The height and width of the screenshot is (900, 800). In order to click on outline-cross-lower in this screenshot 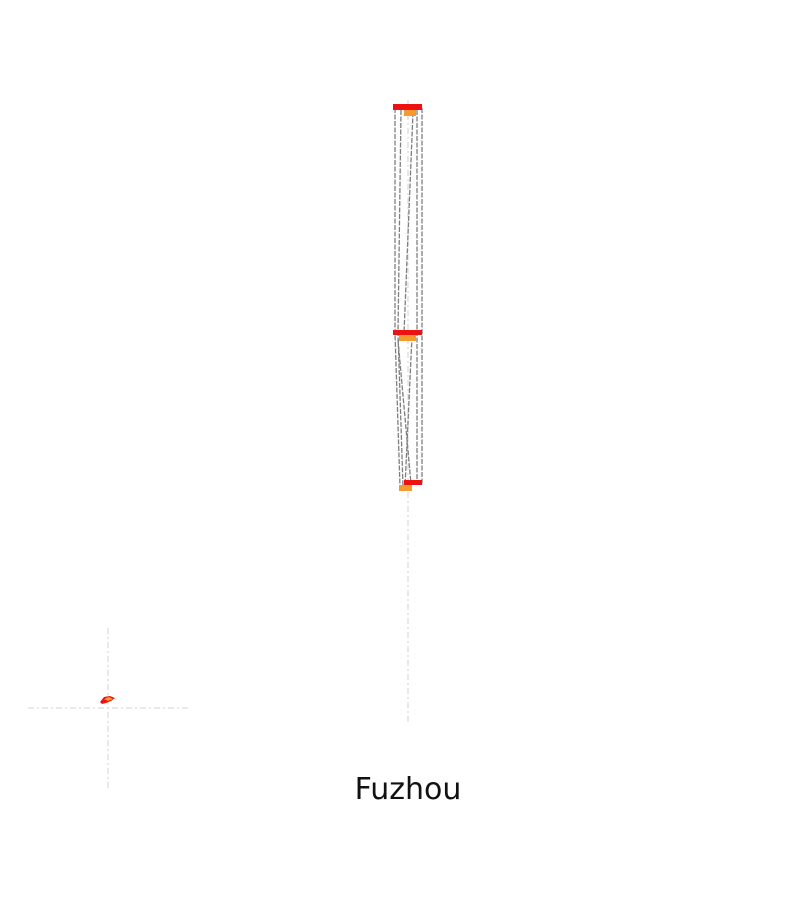, I will do `click(404, 412)`.